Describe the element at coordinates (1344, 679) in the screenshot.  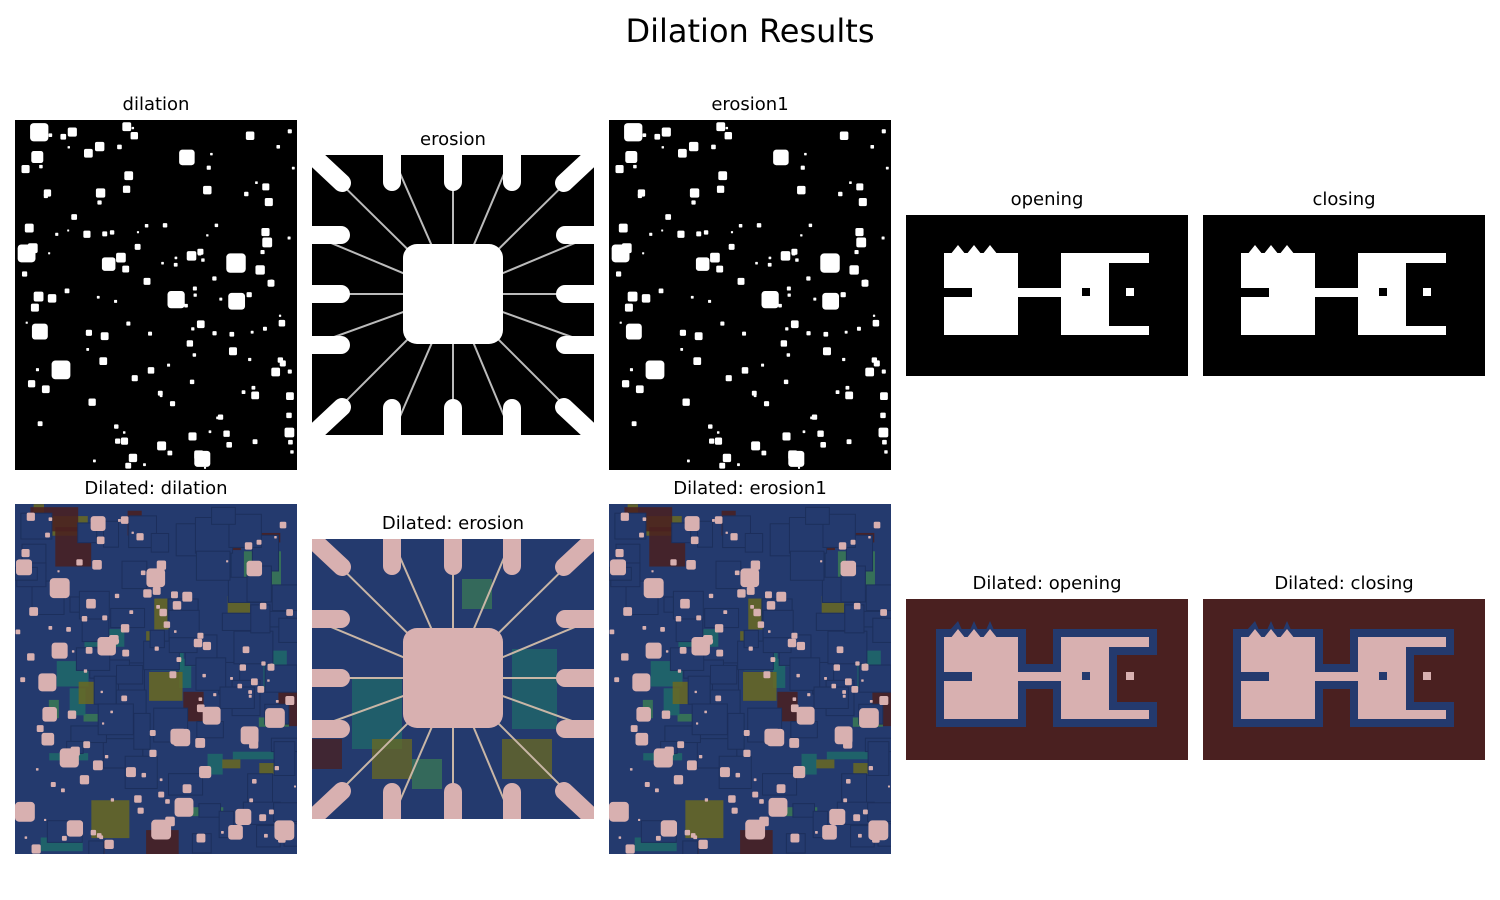
I see `image-dilated-closing` at that location.